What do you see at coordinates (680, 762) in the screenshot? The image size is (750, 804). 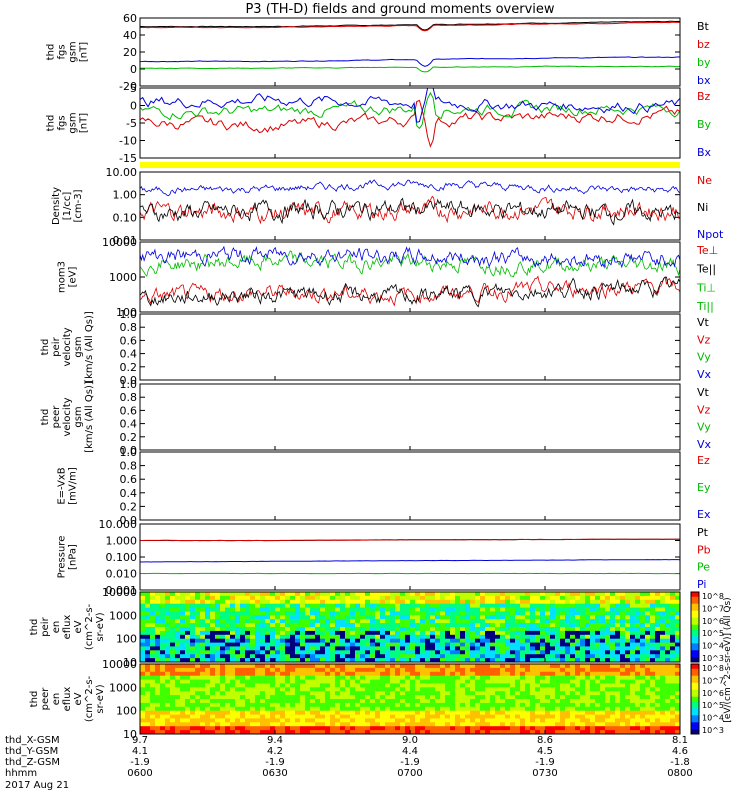 I see `x-axis-value: -1.8` at bounding box center [680, 762].